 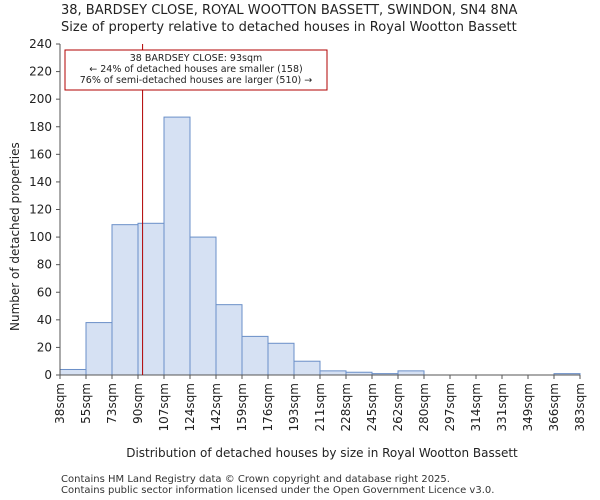 What do you see at coordinates (346, 407) in the screenshot?
I see `x-tick-label: 228sqm` at bounding box center [346, 407].